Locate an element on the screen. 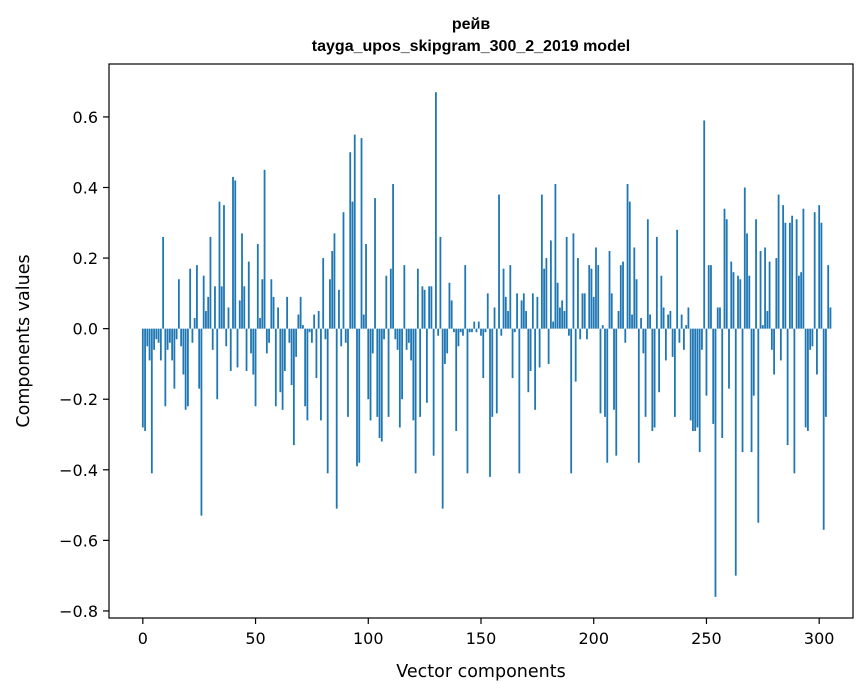  y-axis: −0.8 −0.6 −0.4 −0.2 0.0 0.2 0.4 0.6 is located at coordinates (84, 364).